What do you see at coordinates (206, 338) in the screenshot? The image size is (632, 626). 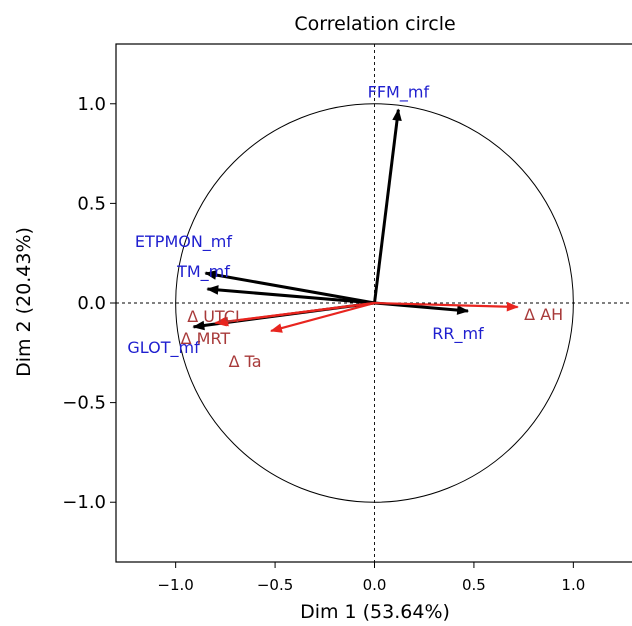 I see `variable-label: Δ MRT` at bounding box center [206, 338].